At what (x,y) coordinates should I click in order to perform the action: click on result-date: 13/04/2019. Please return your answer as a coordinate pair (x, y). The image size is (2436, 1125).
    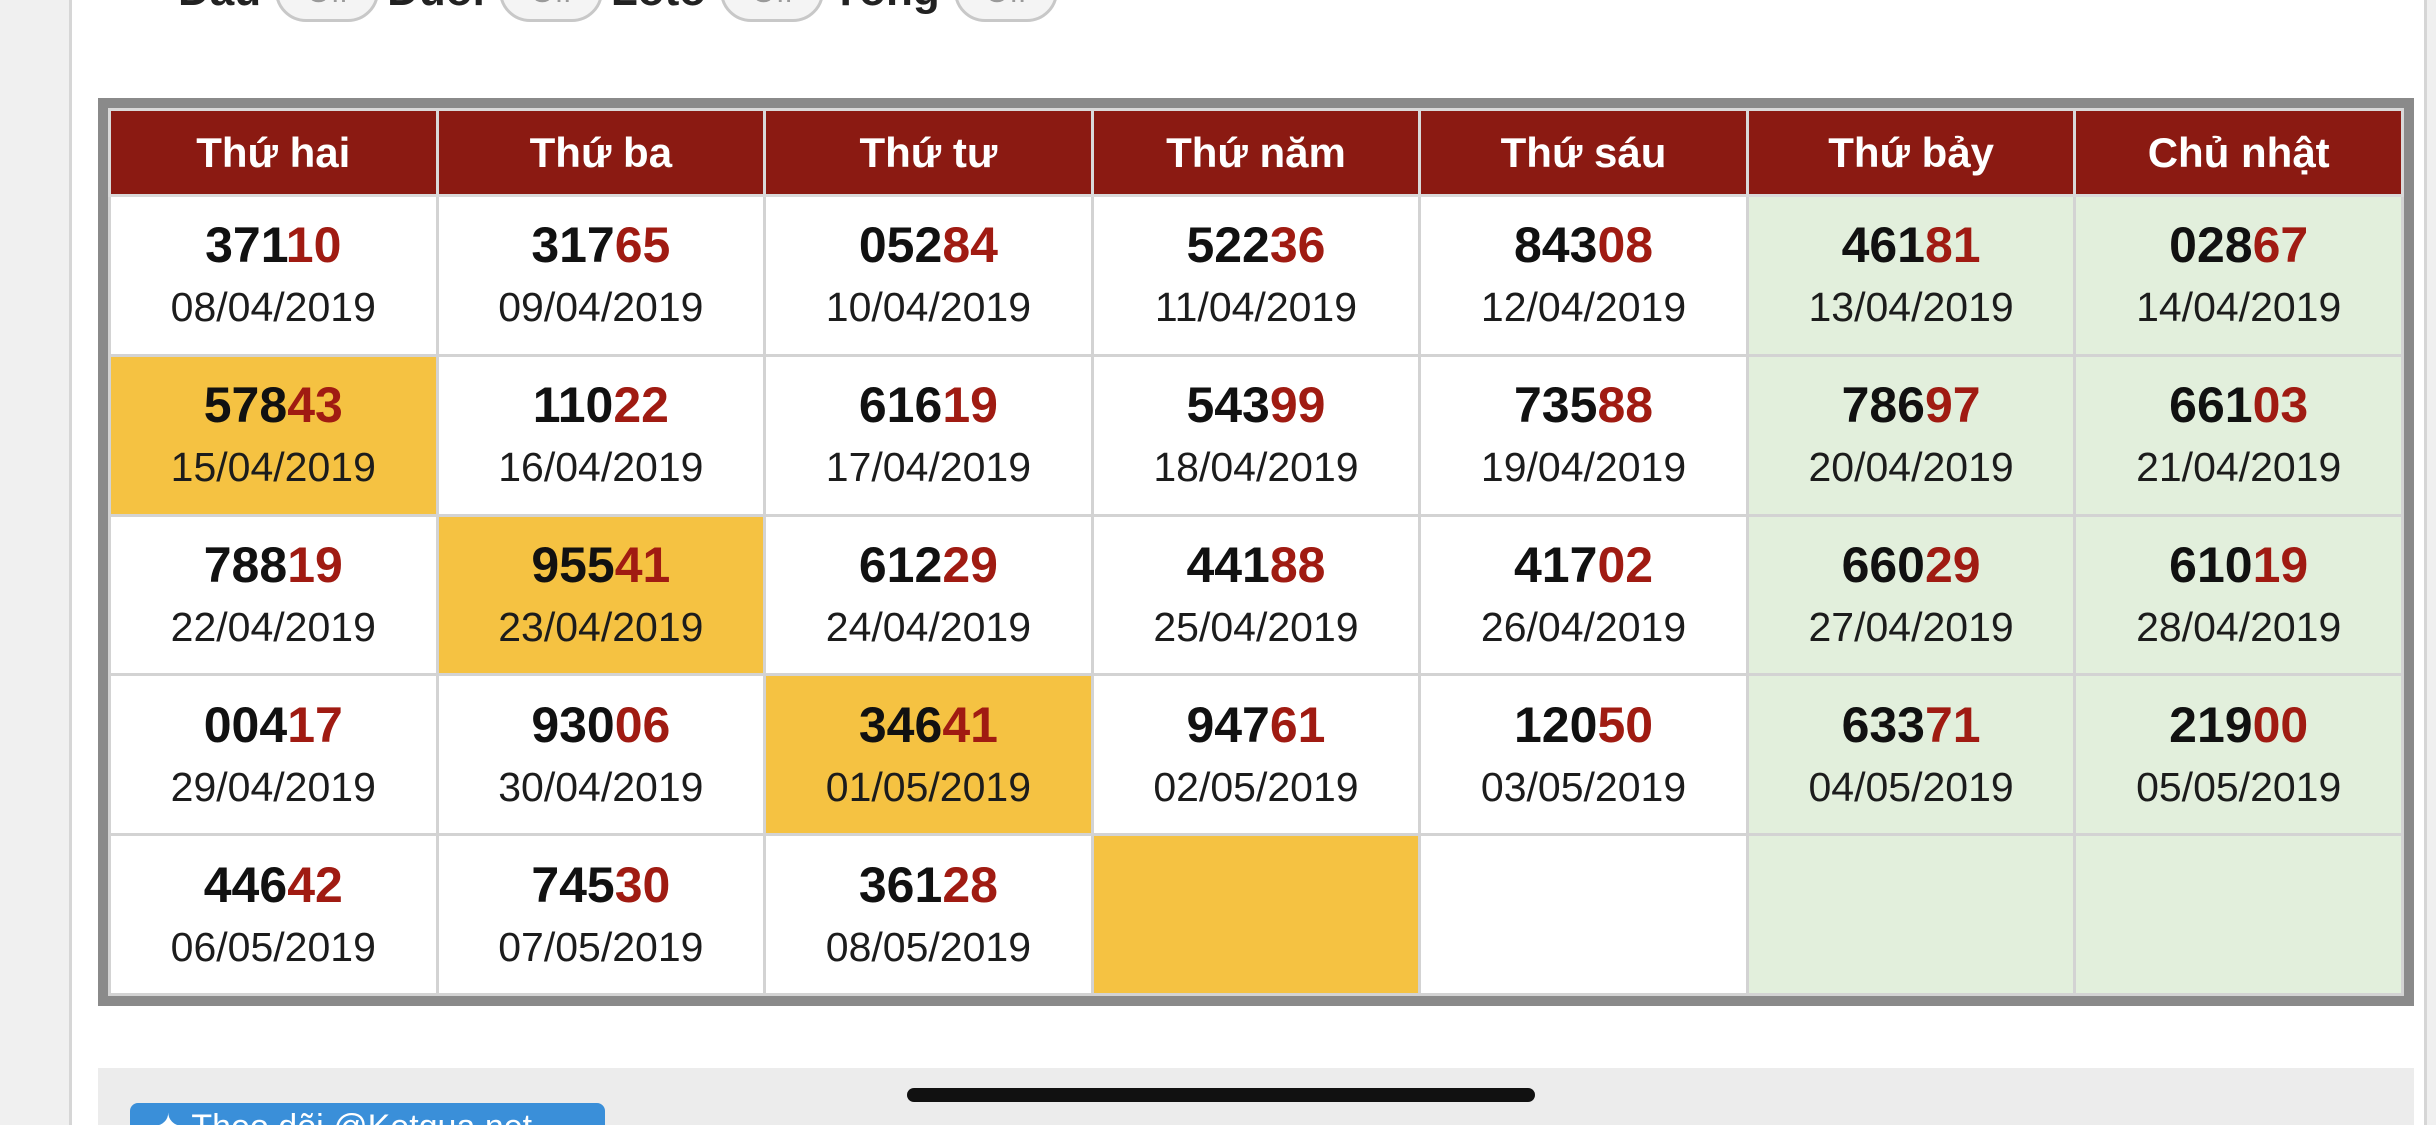
    Looking at the image, I should click on (1911, 307).